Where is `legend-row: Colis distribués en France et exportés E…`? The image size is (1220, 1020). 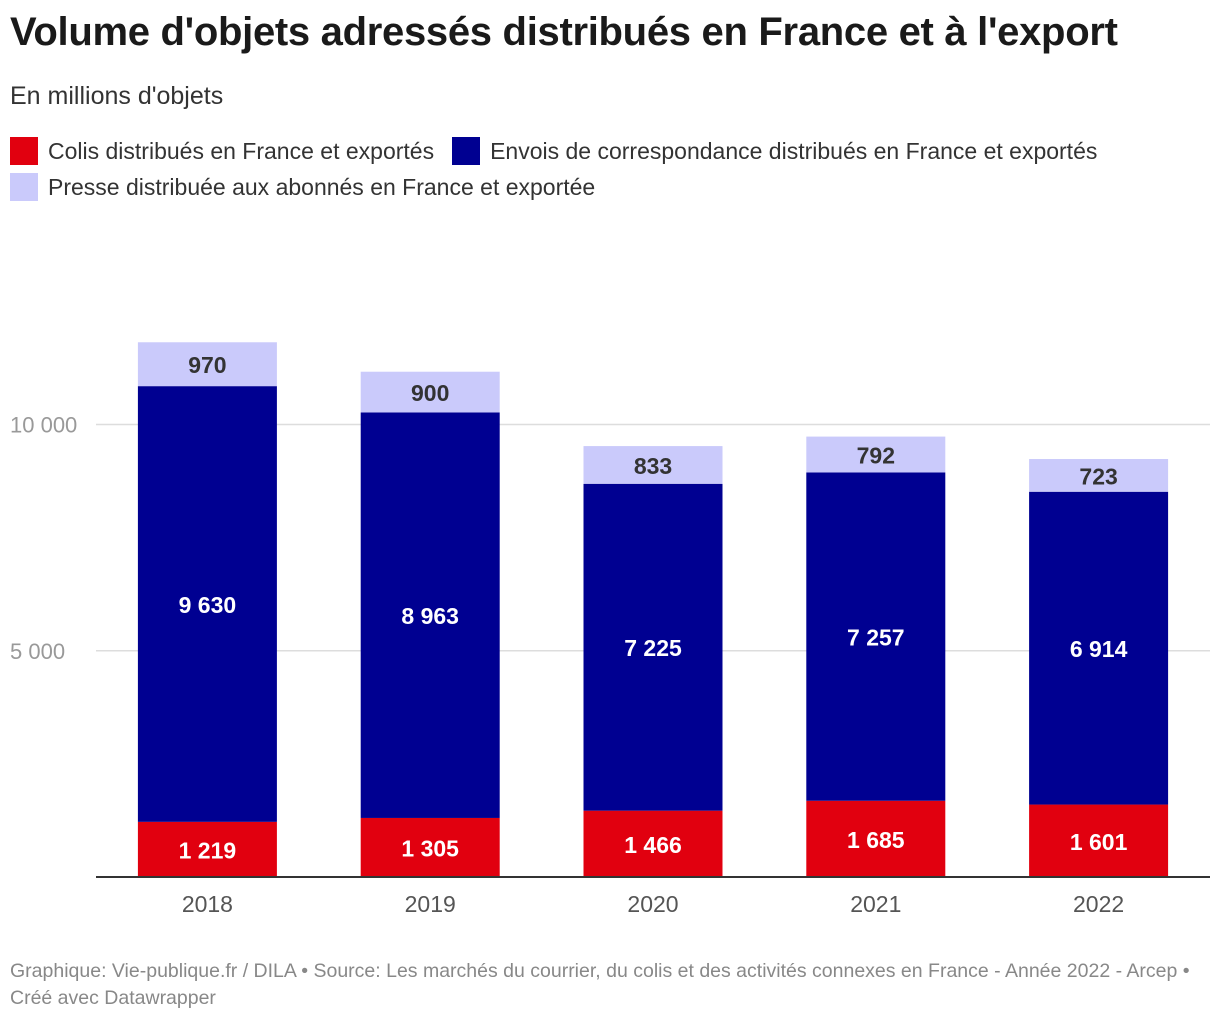
legend-row: Colis distribués en France et exportés E… is located at coordinates (610, 151).